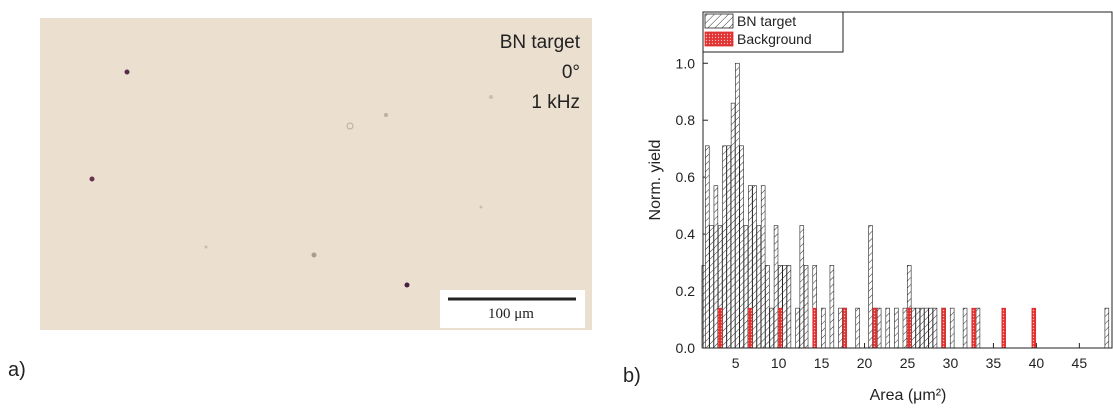  Describe the element at coordinates (736, 363) in the screenshot. I see `x-tick-label: 5` at that location.